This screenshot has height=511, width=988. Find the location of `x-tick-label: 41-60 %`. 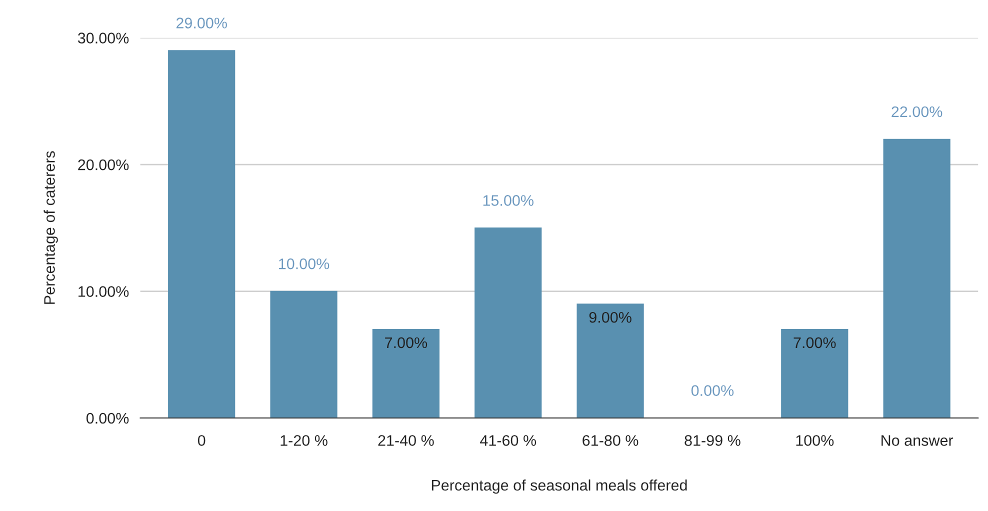

x-tick-label: 41-60 % is located at coordinates (508, 440).